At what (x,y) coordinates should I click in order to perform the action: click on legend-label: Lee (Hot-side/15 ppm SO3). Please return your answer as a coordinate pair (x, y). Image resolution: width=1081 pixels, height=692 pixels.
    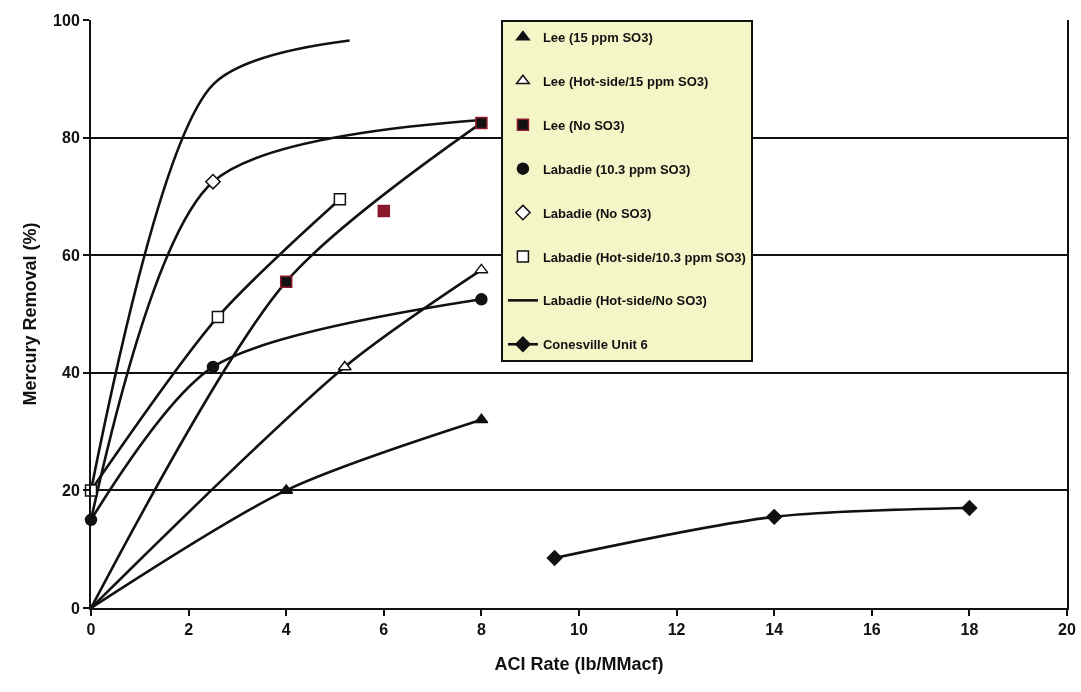
    Looking at the image, I should click on (625, 81).